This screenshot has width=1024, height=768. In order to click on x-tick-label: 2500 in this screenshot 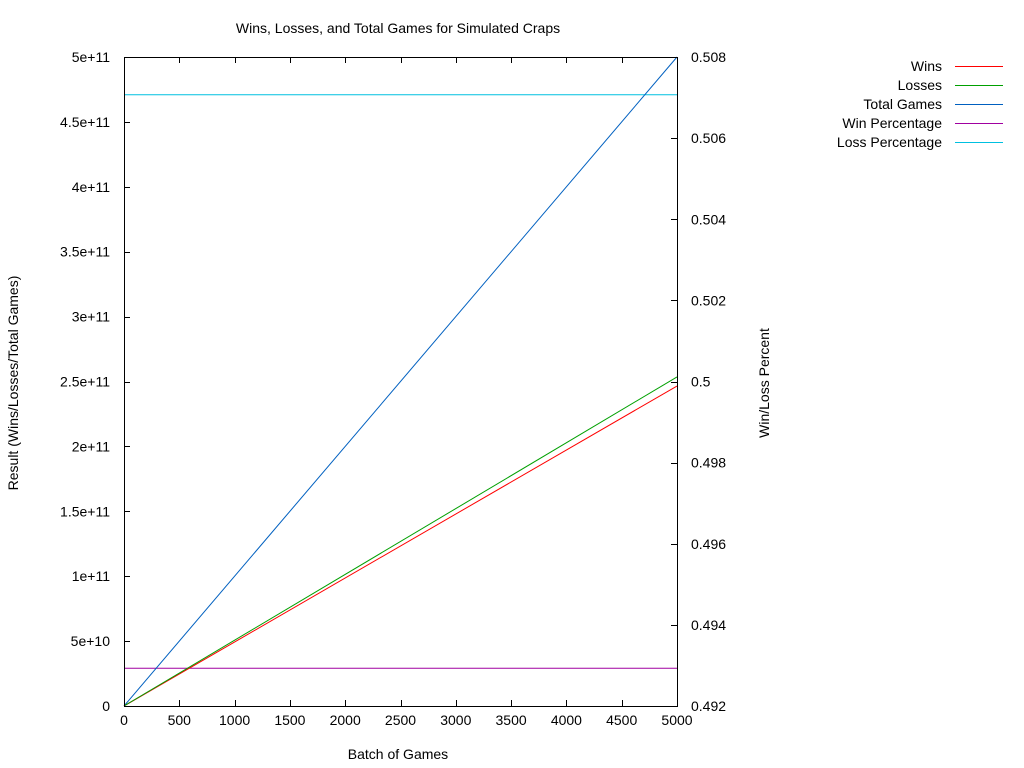, I will do `click(400, 720)`.